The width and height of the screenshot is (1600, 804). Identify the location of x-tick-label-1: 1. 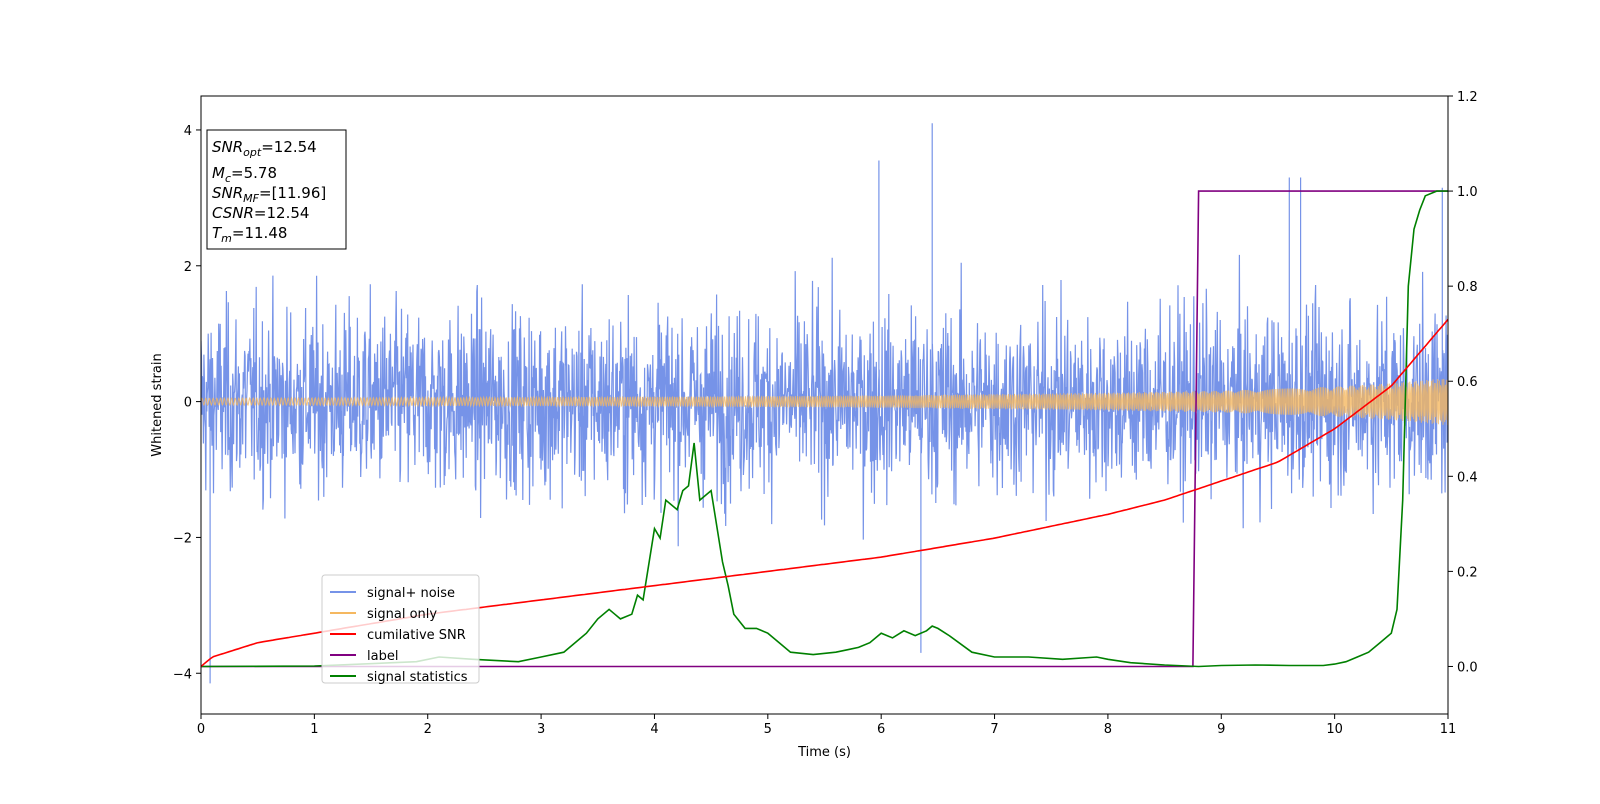
(314, 729).